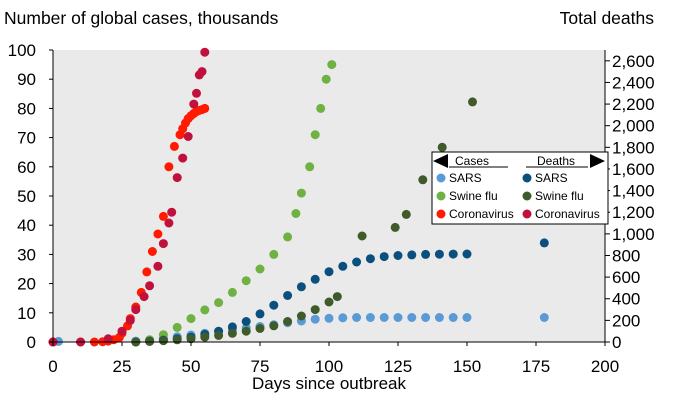 The width and height of the screenshot is (678, 398). What do you see at coordinates (122, 366) in the screenshot?
I see `x-tick-label: 25` at bounding box center [122, 366].